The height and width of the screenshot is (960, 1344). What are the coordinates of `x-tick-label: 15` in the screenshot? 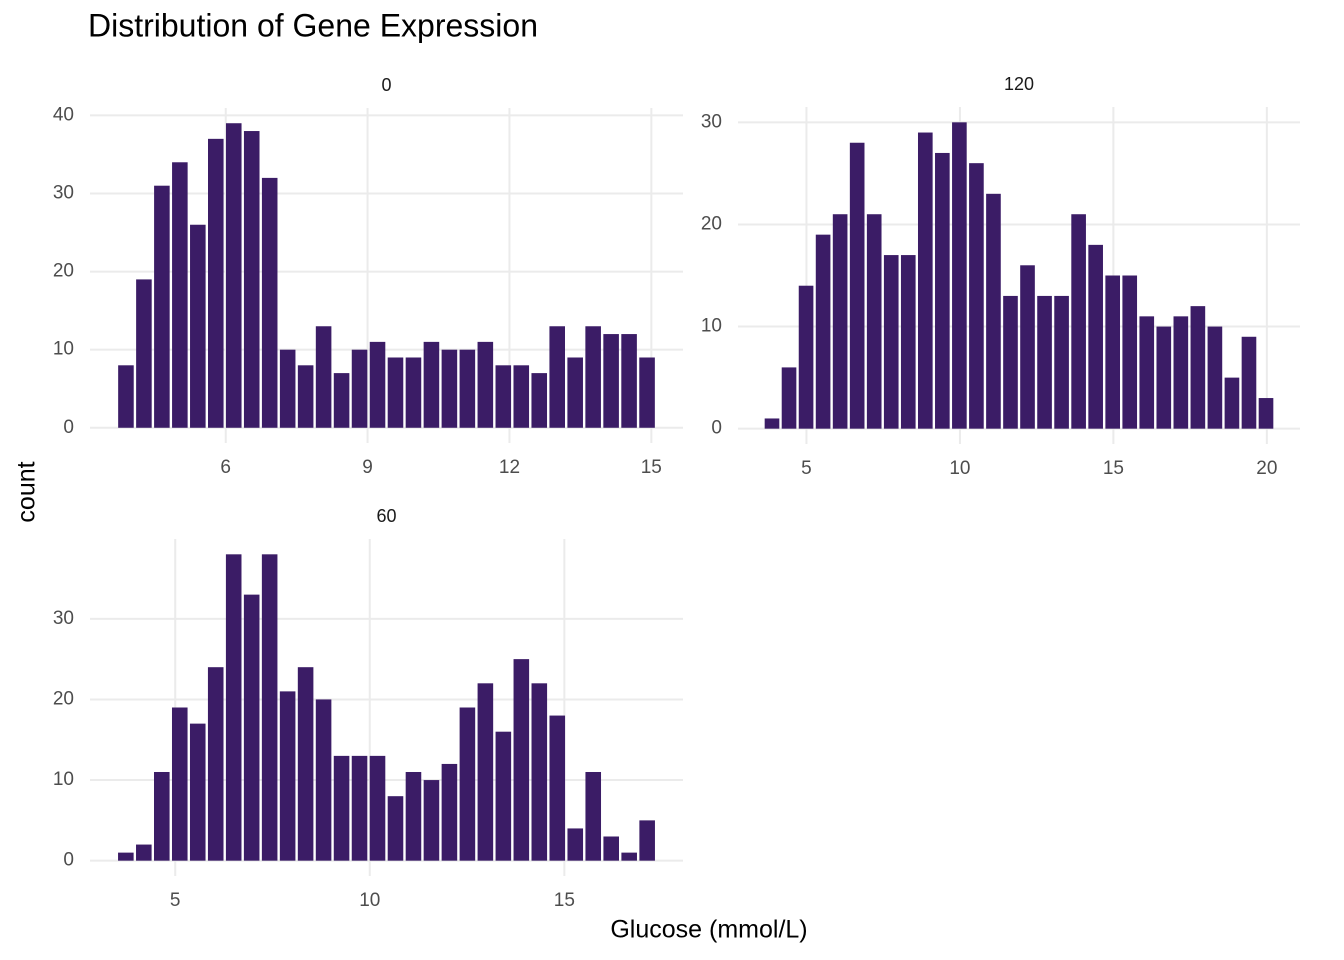 It's located at (564, 900).